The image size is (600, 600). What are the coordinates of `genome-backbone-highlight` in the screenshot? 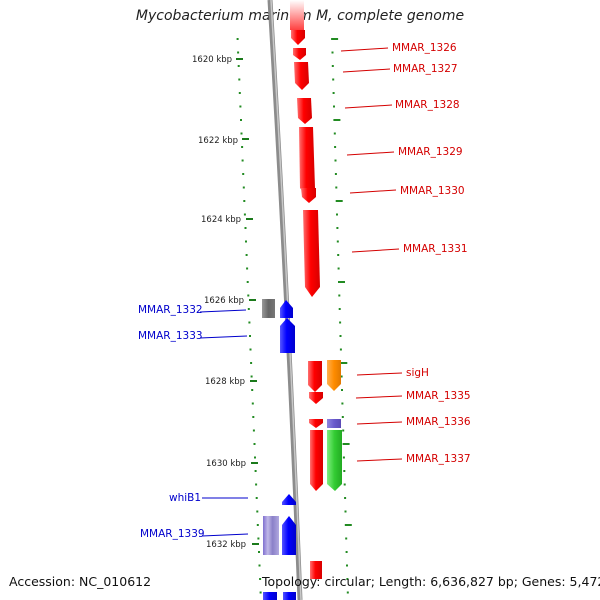 It's located at (286, 300).